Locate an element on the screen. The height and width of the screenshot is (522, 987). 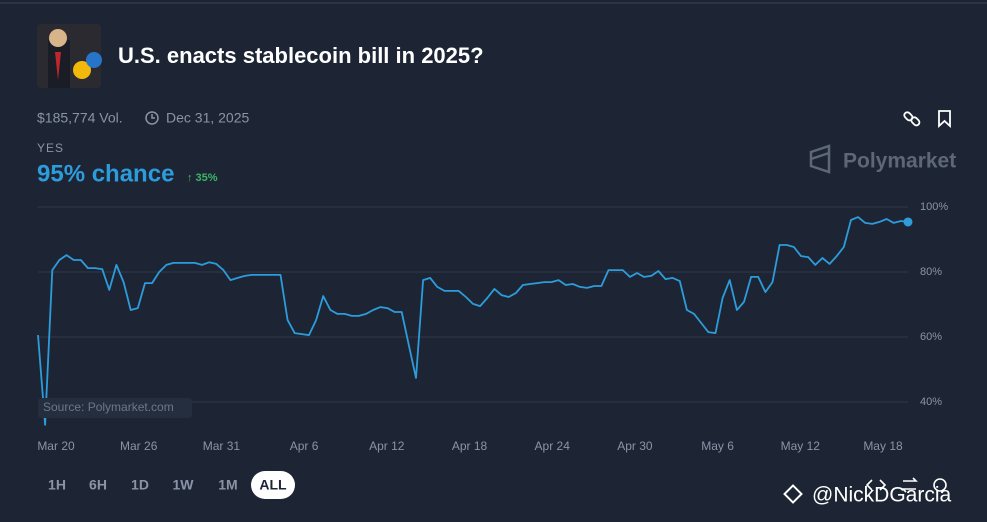
range-button: ALL is located at coordinates (273, 485).